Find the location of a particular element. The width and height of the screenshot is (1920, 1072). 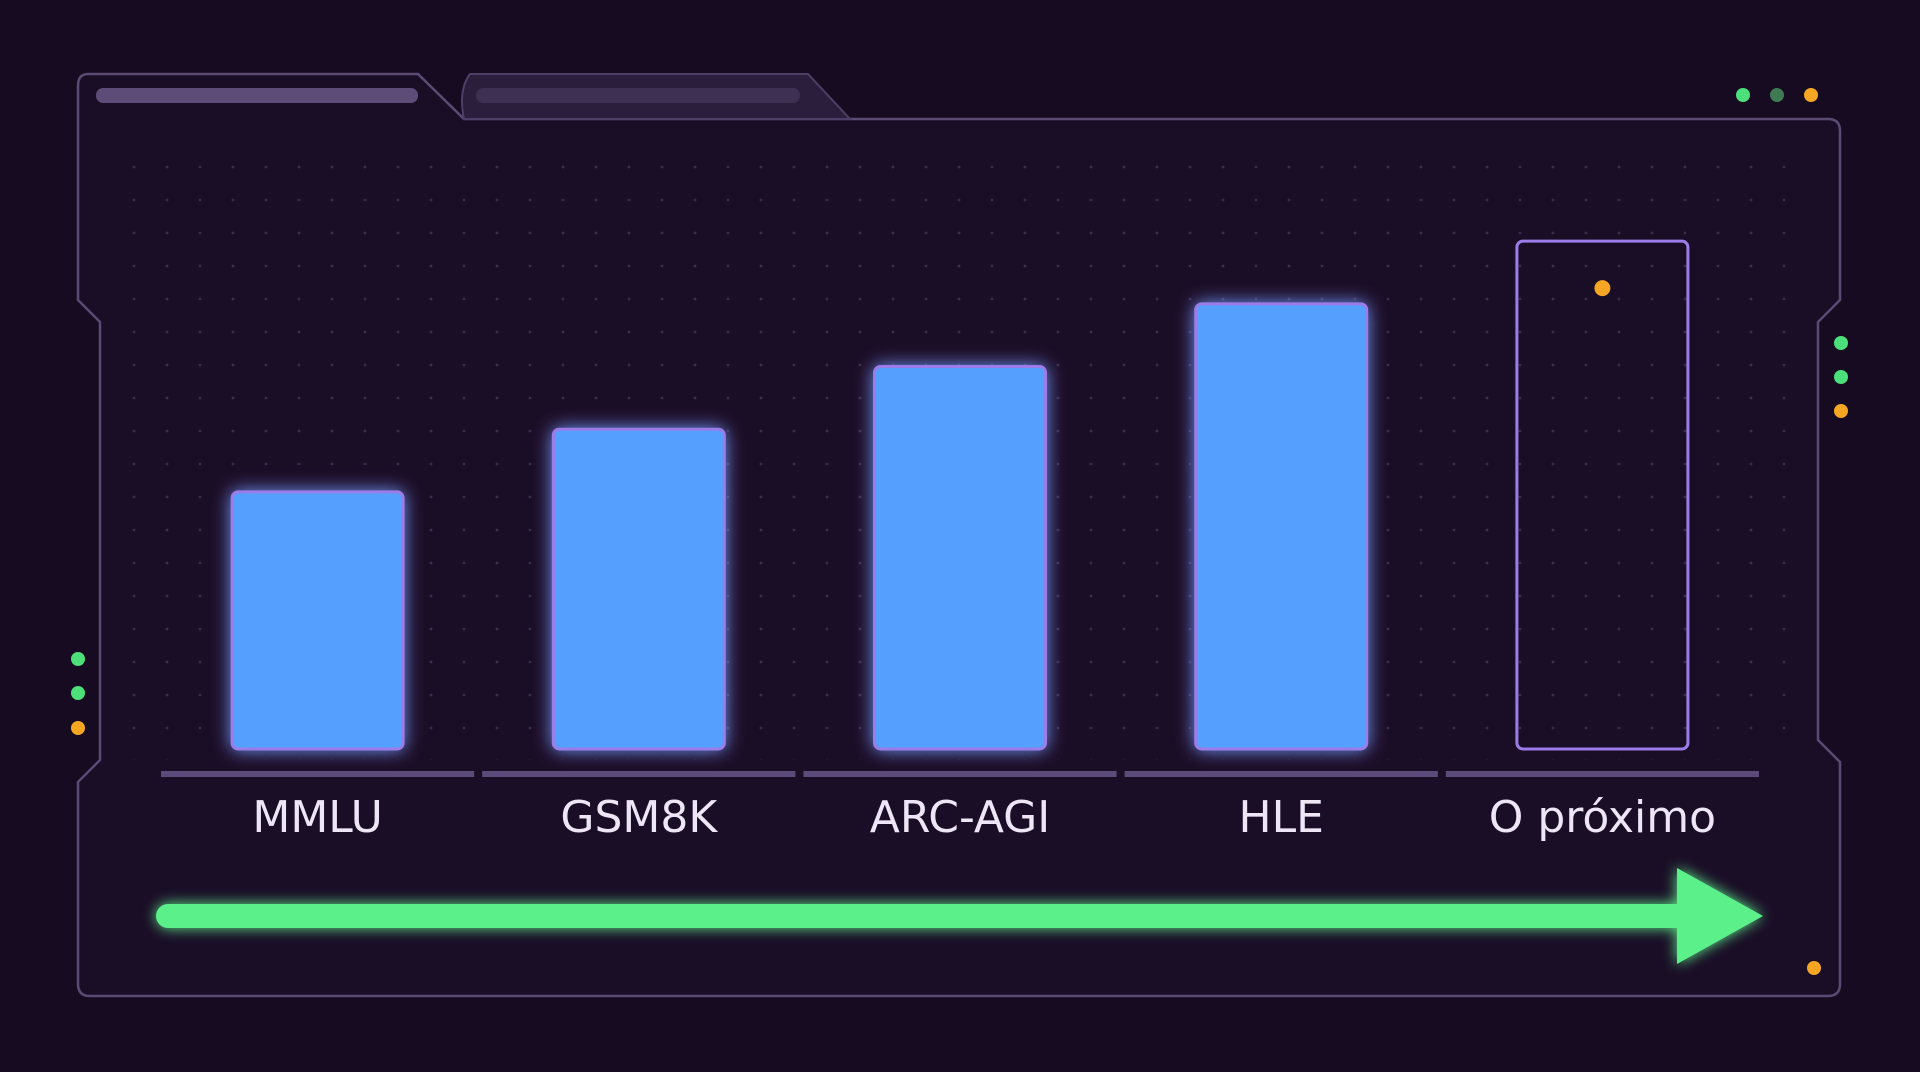

x-tick-label: MMLU is located at coordinates (317, 817).